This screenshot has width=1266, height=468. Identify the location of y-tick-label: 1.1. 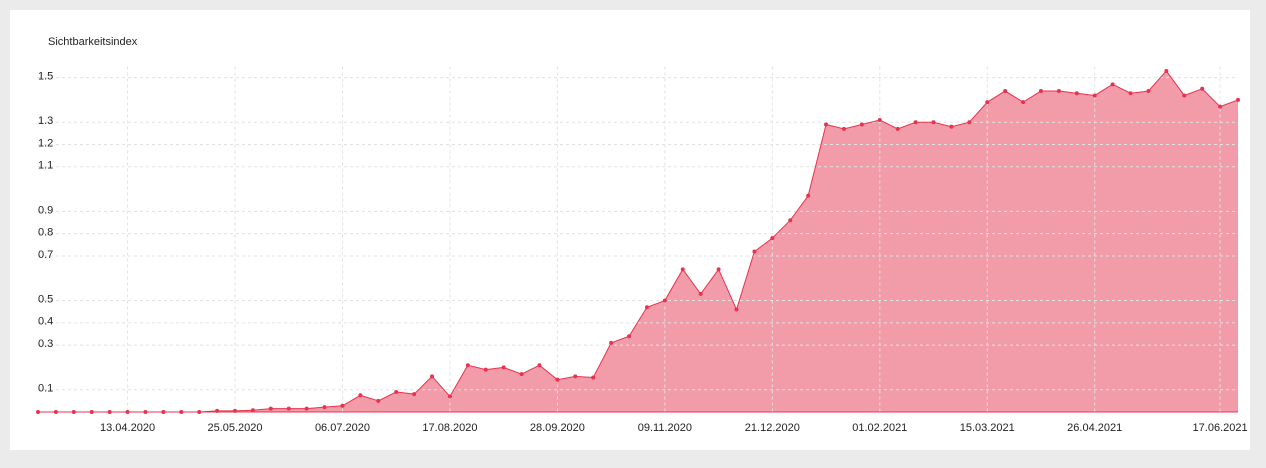
(45, 166).